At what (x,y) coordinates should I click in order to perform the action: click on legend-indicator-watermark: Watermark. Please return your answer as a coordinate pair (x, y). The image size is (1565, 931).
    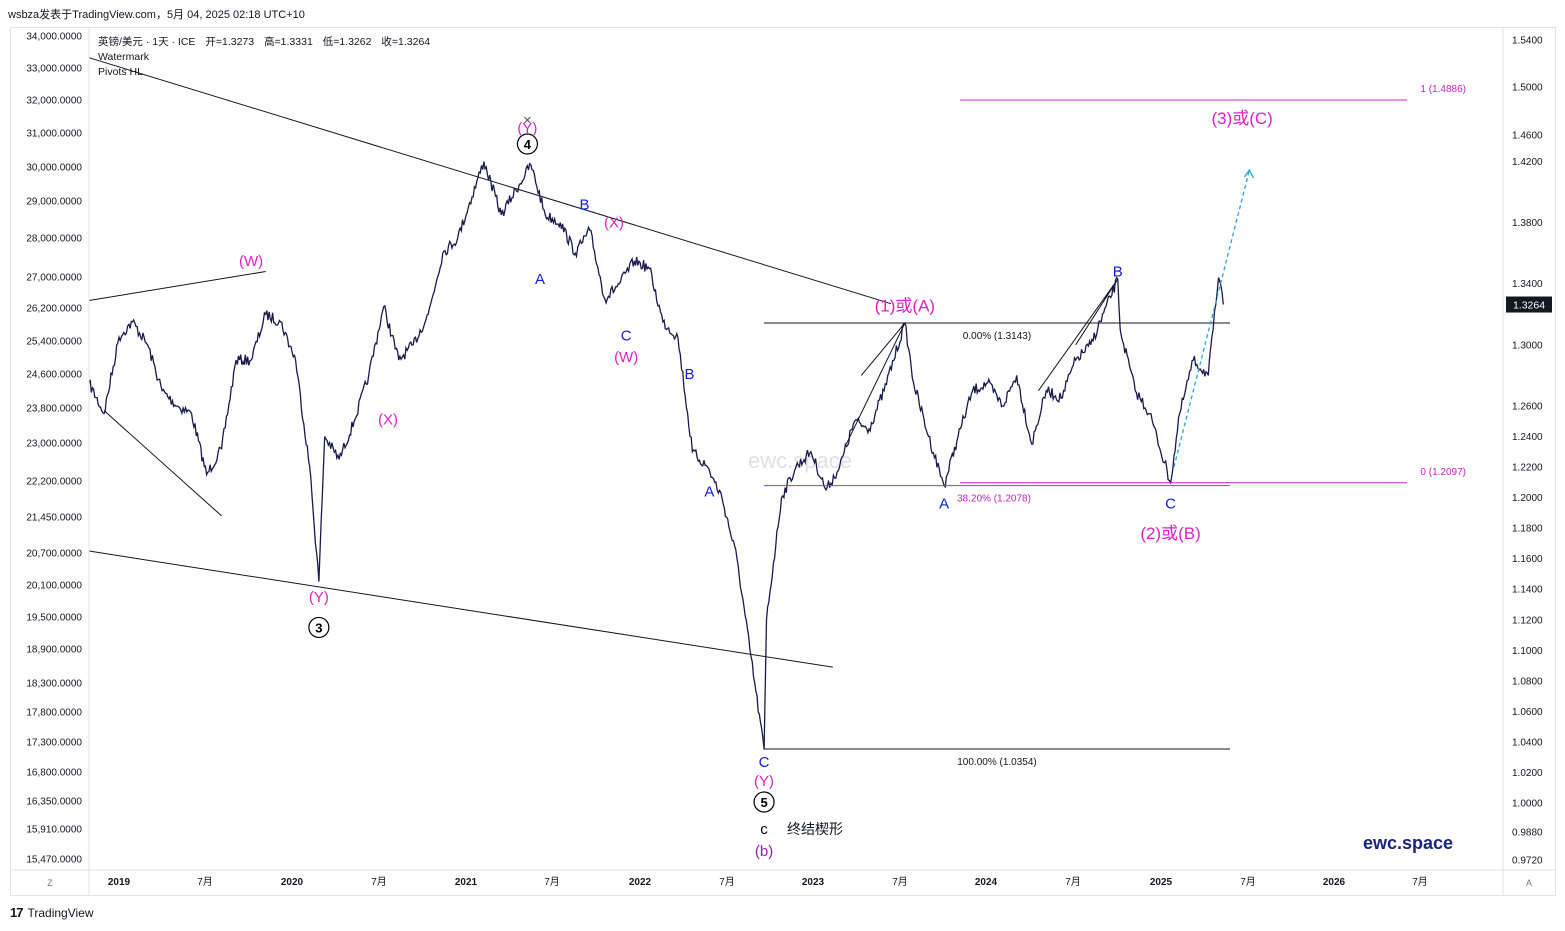
    Looking at the image, I should click on (123, 57).